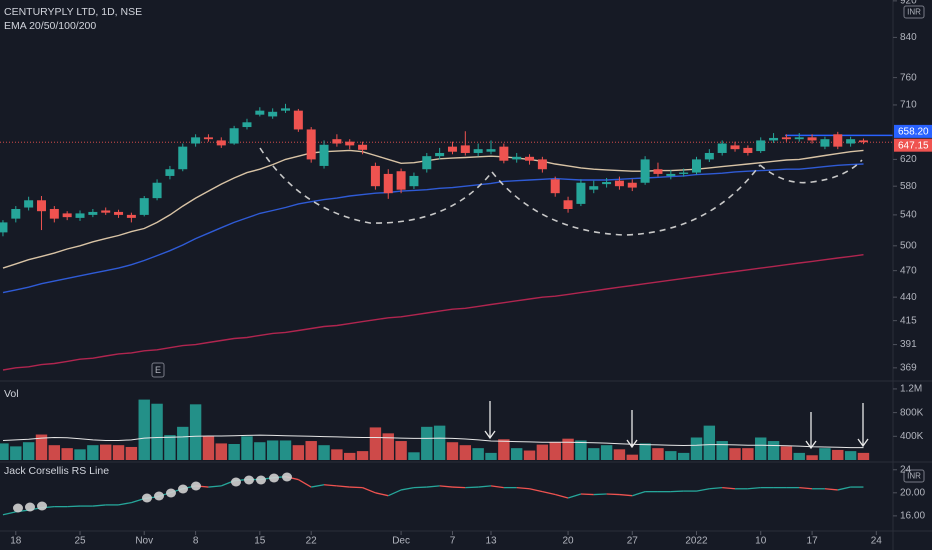 The height and width of the screenshot is (550, 932). I want to click on y-tick-label: 620, so click(908, 159).